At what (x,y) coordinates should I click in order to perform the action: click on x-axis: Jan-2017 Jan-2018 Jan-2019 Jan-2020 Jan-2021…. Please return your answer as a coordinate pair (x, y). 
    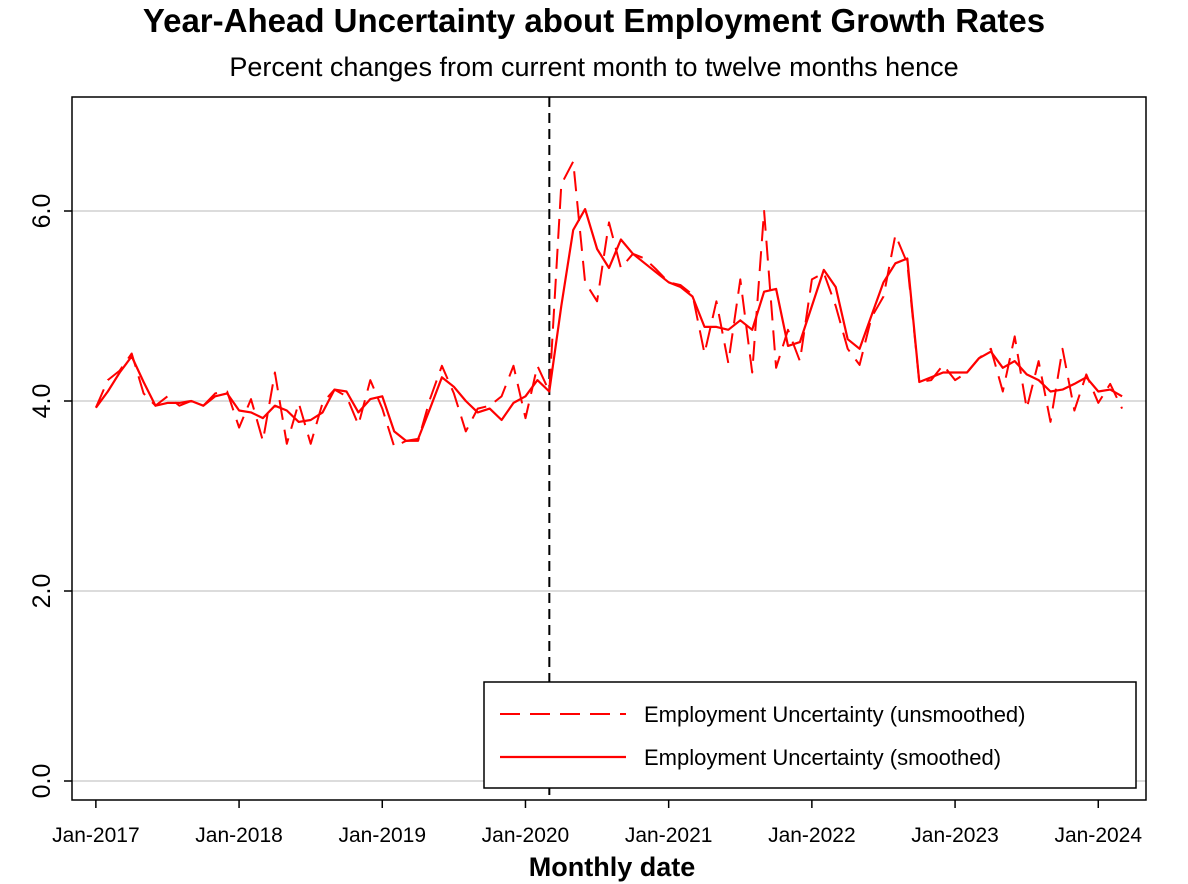
    Looking at the image, I should click on (597, 823).